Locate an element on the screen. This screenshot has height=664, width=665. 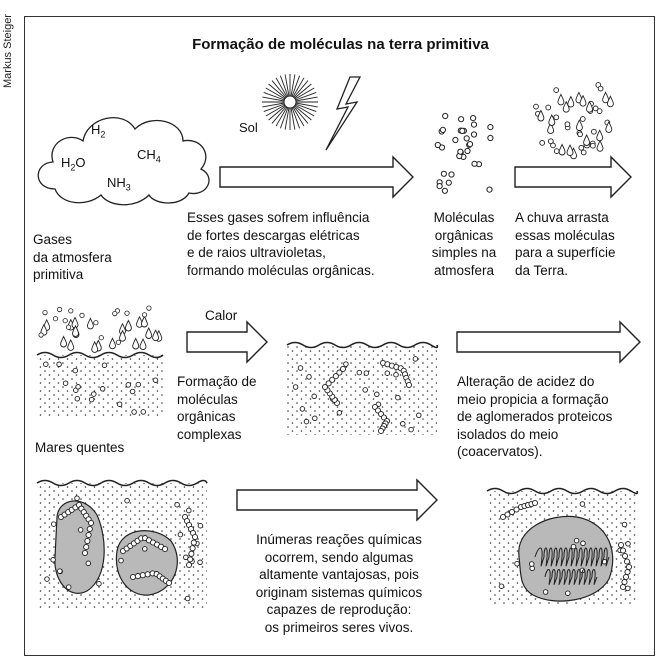
organic-molecules-icon is located at coordinates (464, 153).